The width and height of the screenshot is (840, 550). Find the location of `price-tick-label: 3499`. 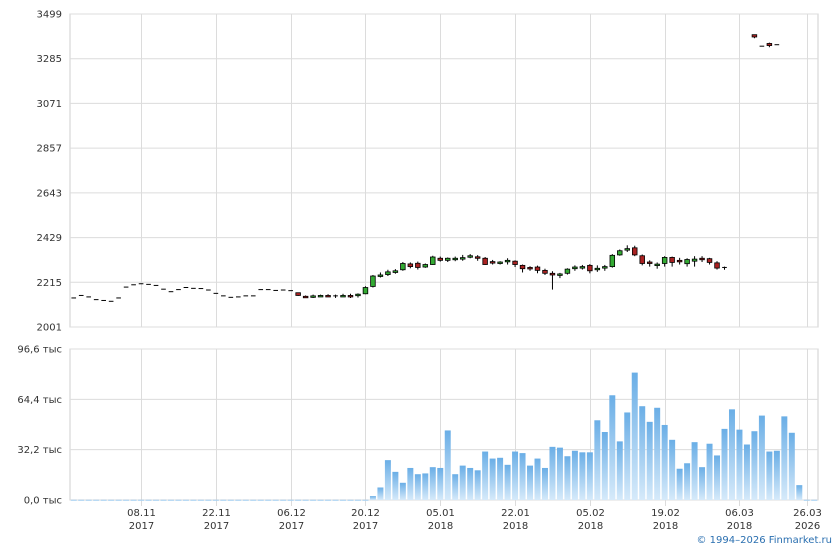

price-tick-label: 3499 is located at coordinates (49, 15).